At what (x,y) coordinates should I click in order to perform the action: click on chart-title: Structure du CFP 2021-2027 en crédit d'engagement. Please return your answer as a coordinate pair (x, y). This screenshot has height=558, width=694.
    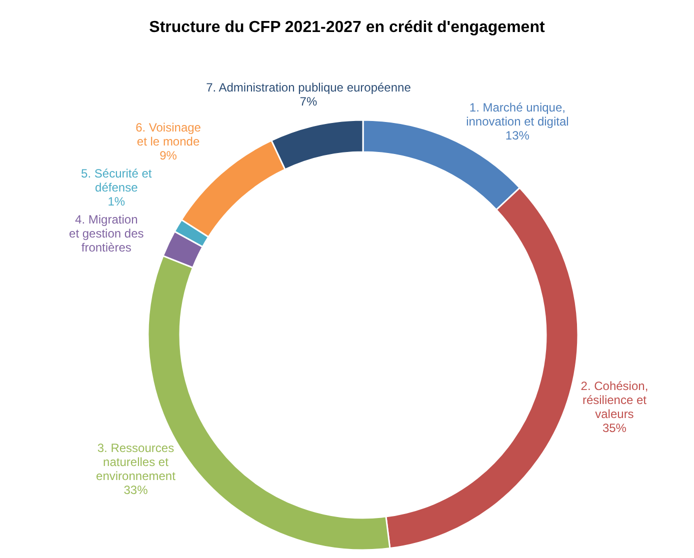
    Looking at the image, I should click on (347, 27).